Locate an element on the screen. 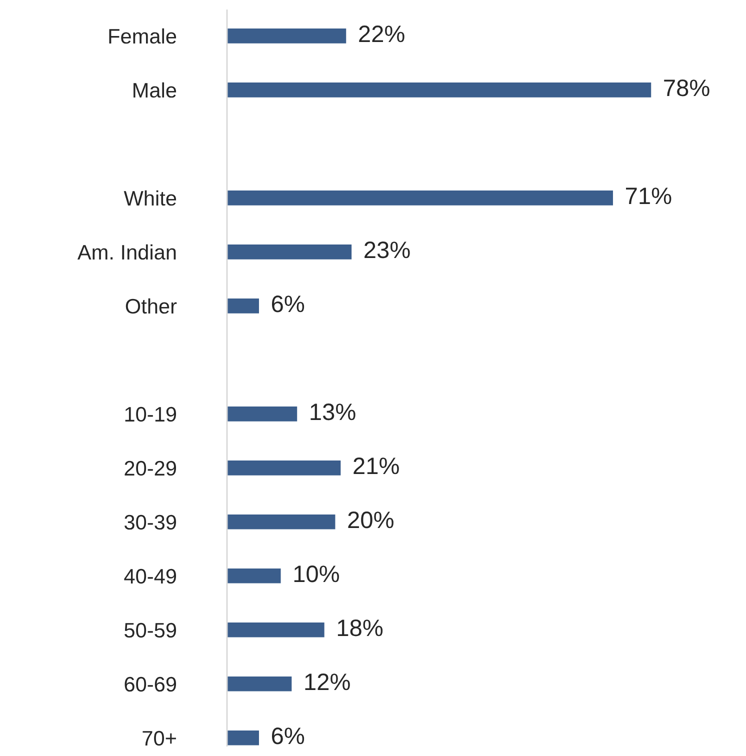 Image resolution: width=746 pixels, height=756 pixels. y-tick-label: 40-49 is located at coordinates (150, 576).